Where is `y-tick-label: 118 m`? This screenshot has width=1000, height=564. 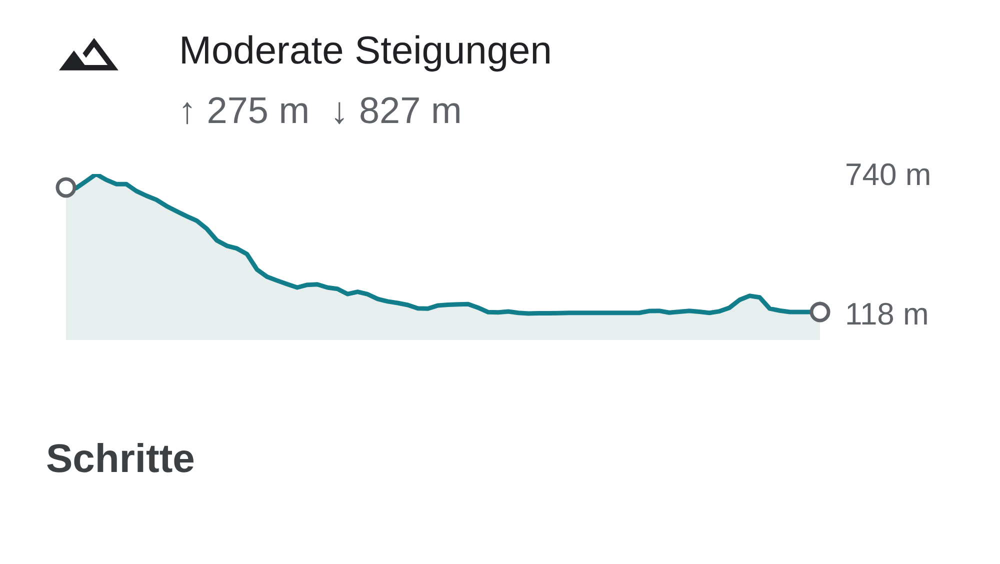 y-tick-label: 118 m is located at coordinates (887, 314).